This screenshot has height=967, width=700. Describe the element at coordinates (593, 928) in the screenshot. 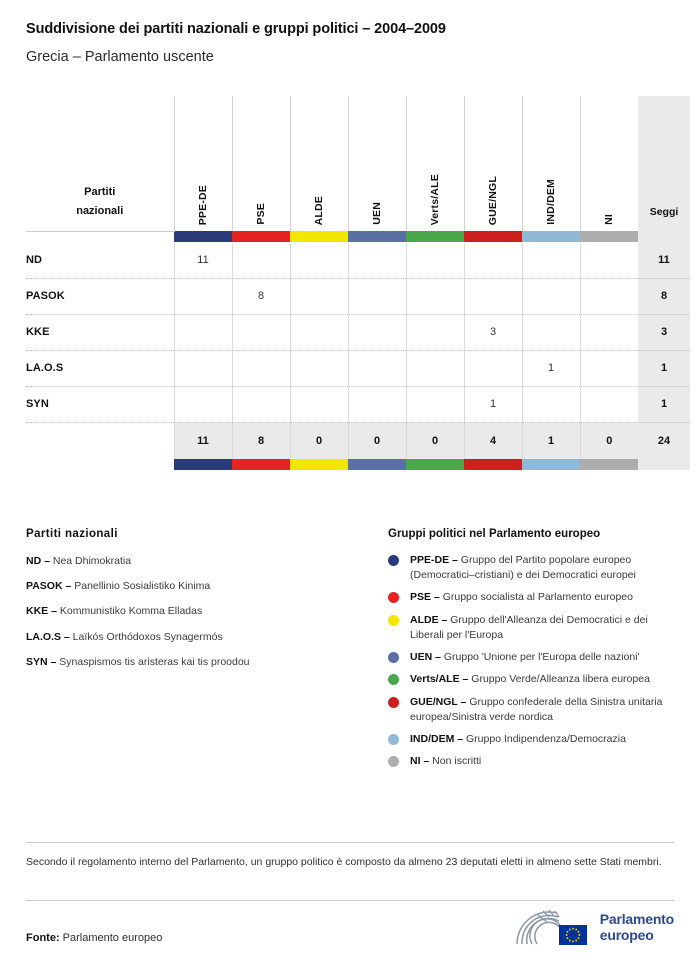

I see `european-parliament-logo: Parlamento europeo` at that location.